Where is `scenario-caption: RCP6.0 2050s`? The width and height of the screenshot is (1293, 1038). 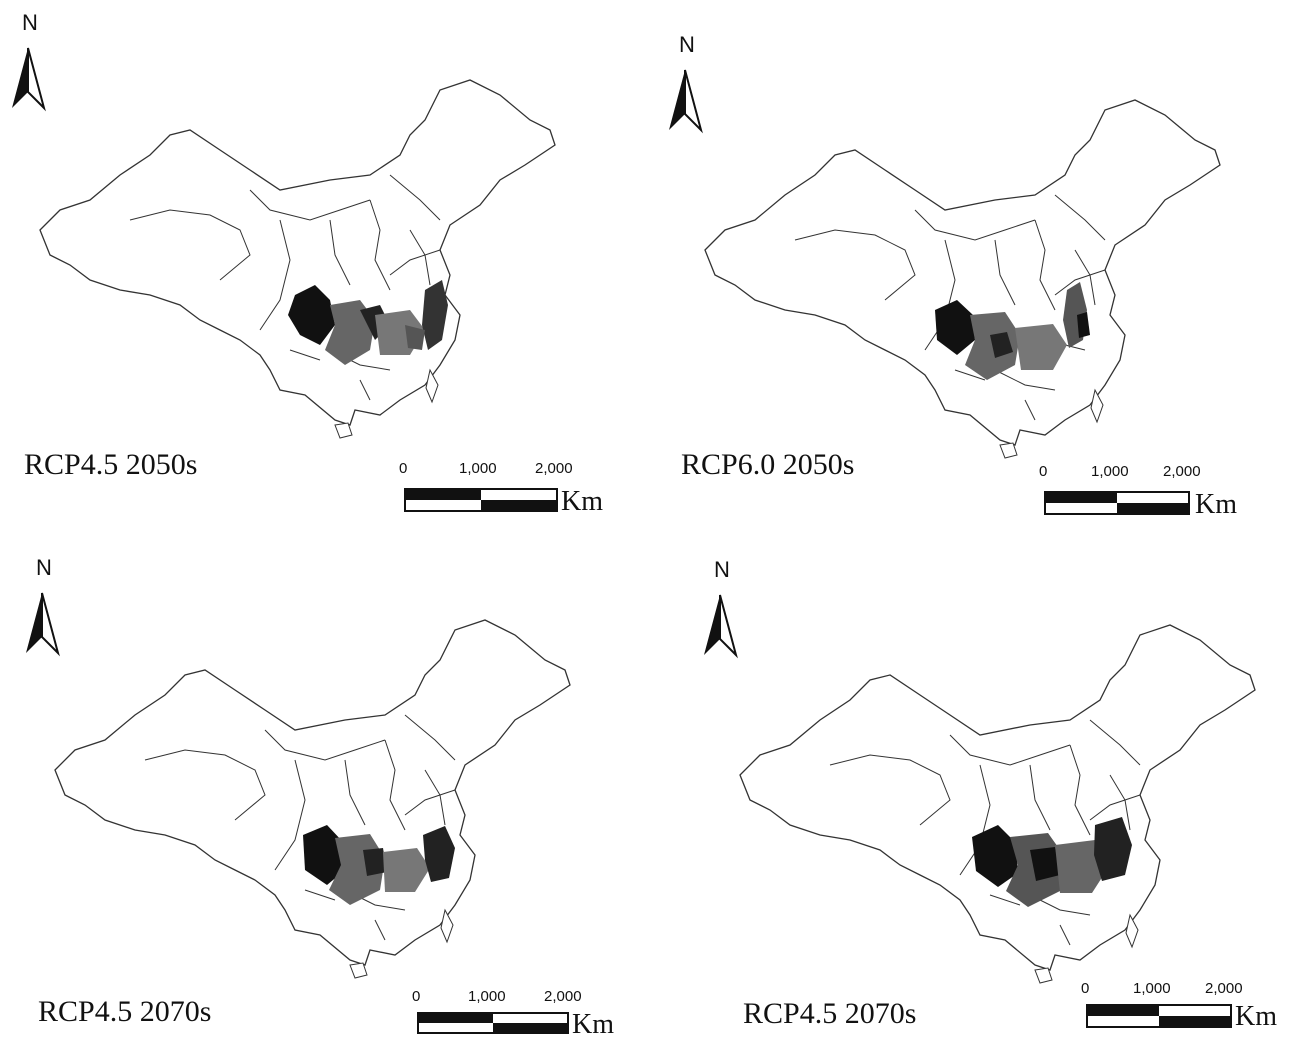
scenario-caption: RCP6.0 2050s is located at coordinates (768, 464).